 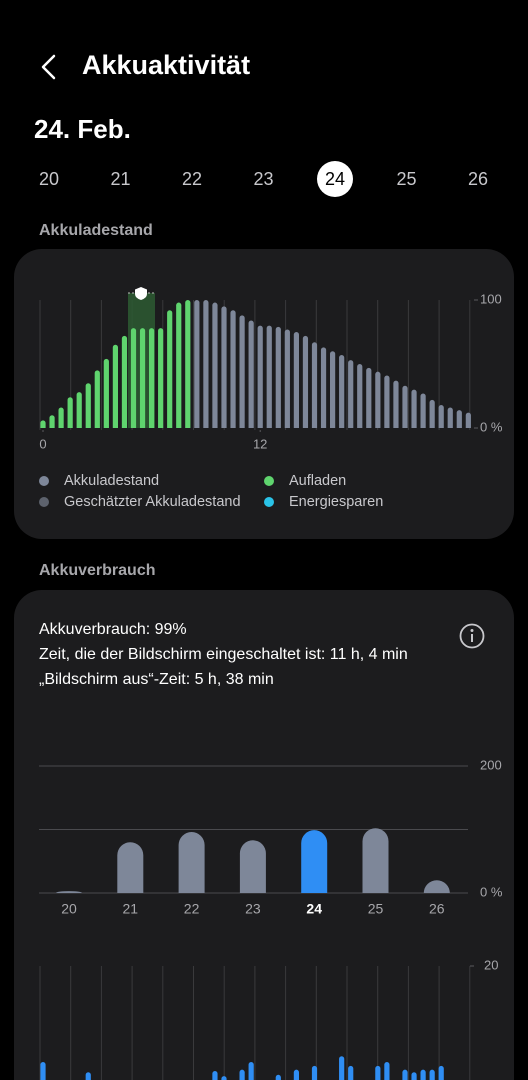 I want to click on x-tick-label: 26, so click(x=437, y=909).